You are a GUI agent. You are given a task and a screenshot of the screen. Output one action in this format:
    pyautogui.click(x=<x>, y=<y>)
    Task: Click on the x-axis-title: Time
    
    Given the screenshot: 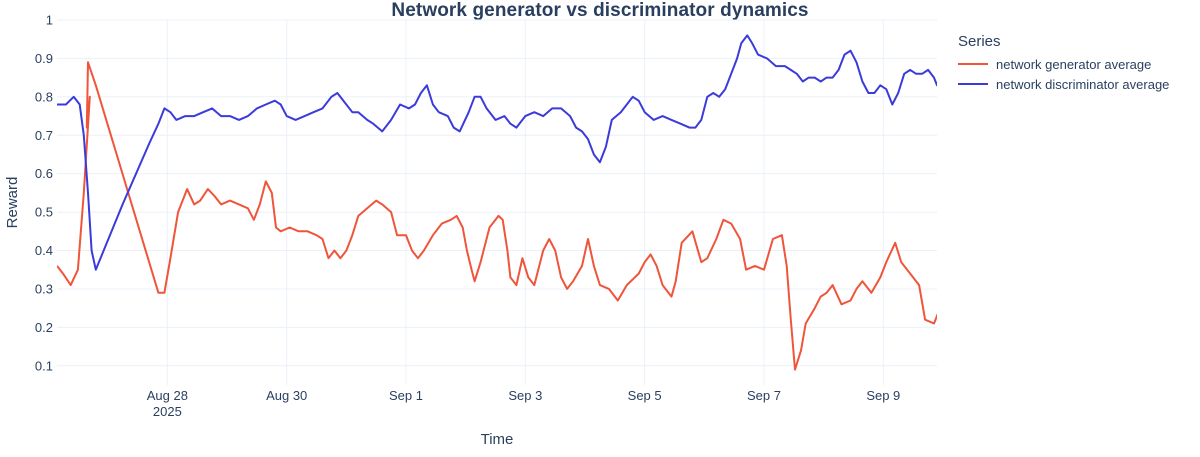 What is the action you would take?
    pyautogui.click(x=497, y=439)
    